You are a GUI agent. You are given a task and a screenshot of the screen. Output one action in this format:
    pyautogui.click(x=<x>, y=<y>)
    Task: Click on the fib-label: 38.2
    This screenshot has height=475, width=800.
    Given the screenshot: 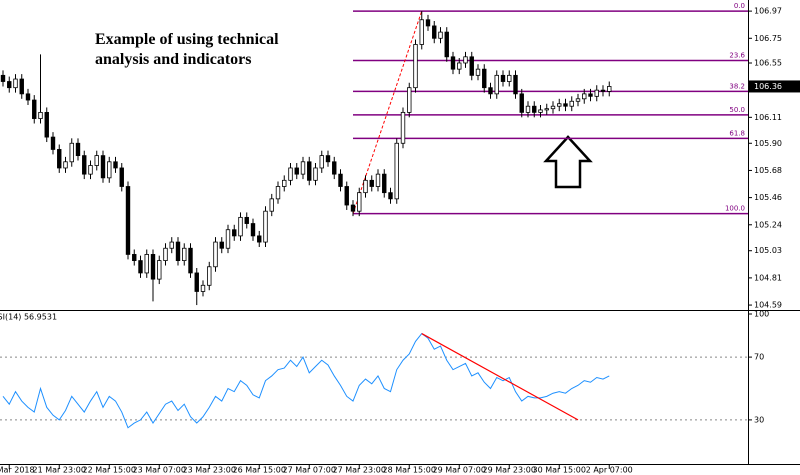 What is the action you would take?
    pyautogui.click(x=737, y=86)
    